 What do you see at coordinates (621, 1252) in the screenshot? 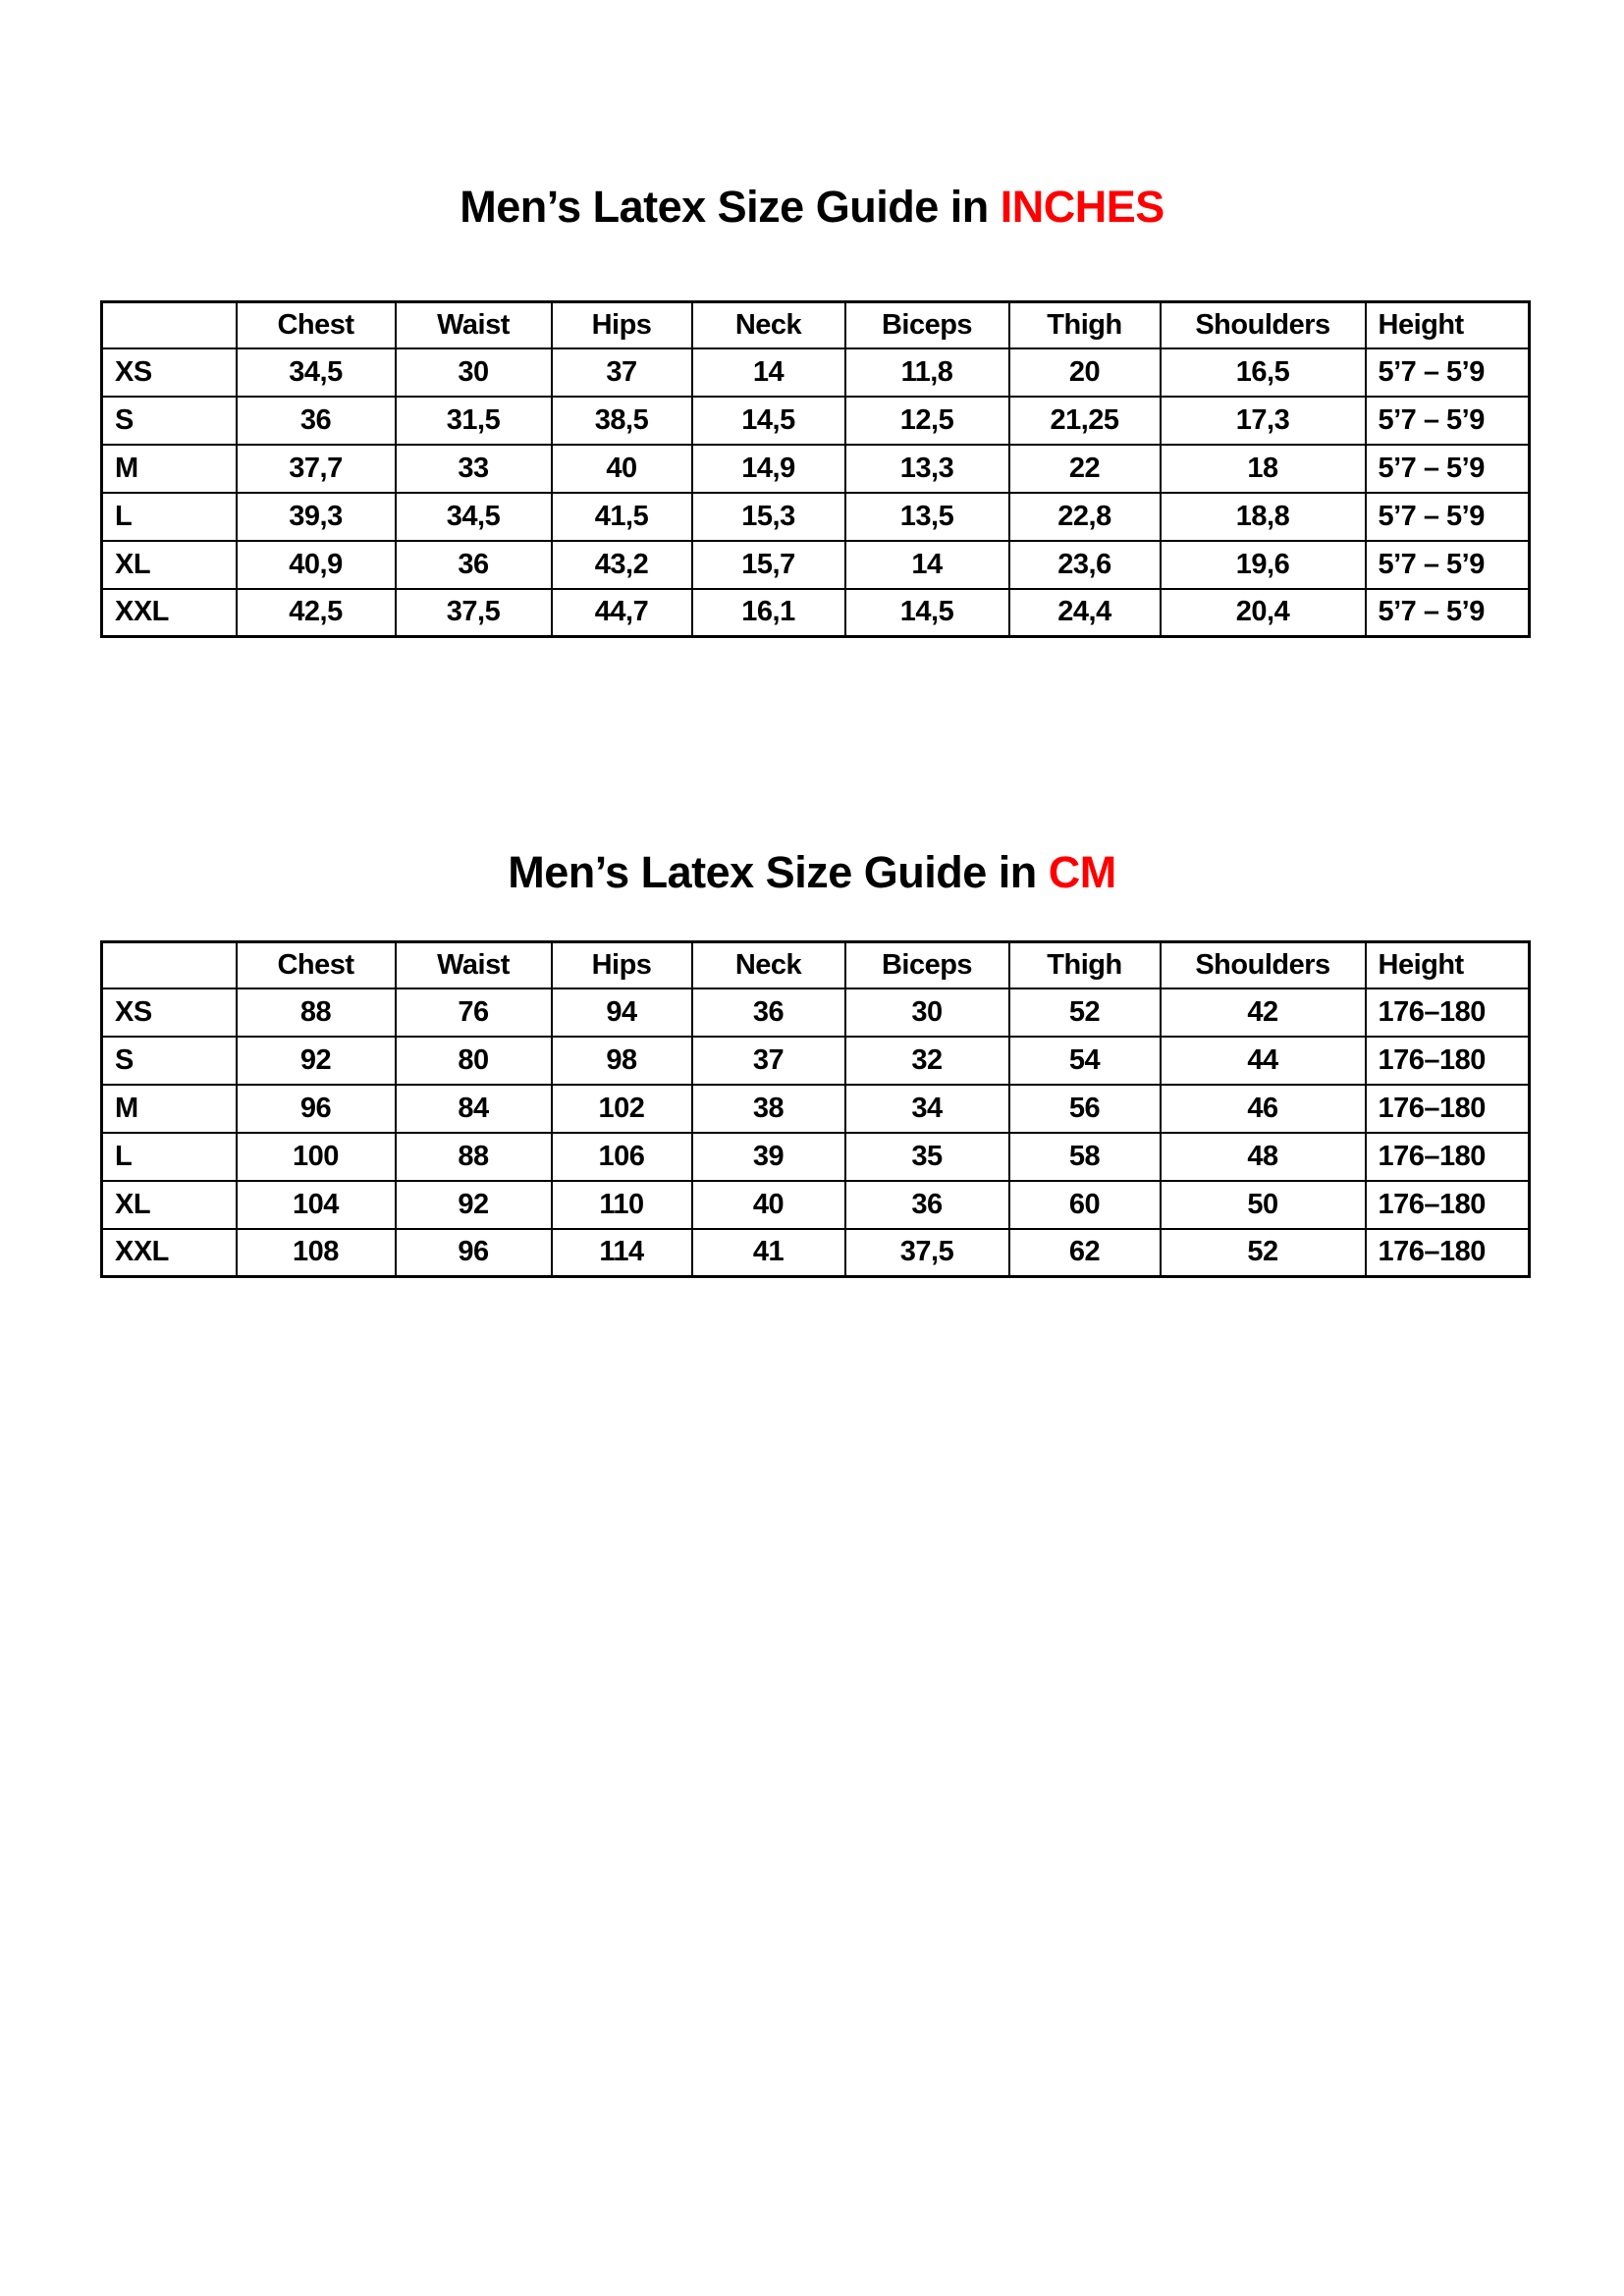
I see `value-cell: 114` at bounding box center [621, 1252].